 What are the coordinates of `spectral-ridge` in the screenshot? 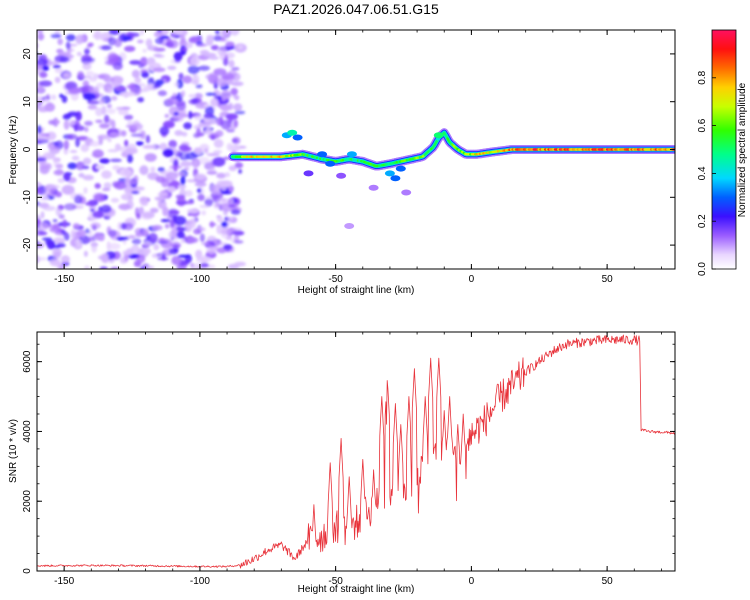 It's located at (451, 178).